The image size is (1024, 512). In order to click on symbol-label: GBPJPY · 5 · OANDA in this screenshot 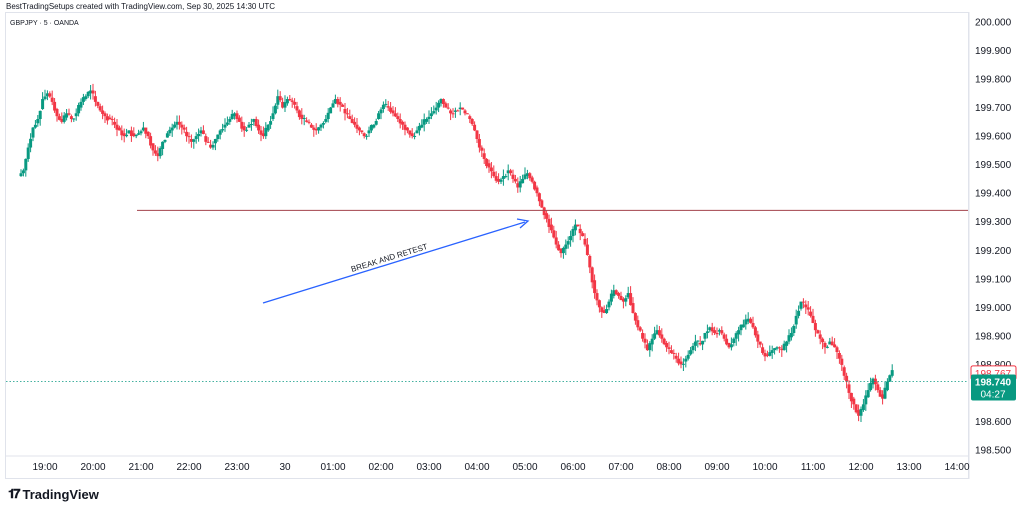, I will do `click(44, 23)`.